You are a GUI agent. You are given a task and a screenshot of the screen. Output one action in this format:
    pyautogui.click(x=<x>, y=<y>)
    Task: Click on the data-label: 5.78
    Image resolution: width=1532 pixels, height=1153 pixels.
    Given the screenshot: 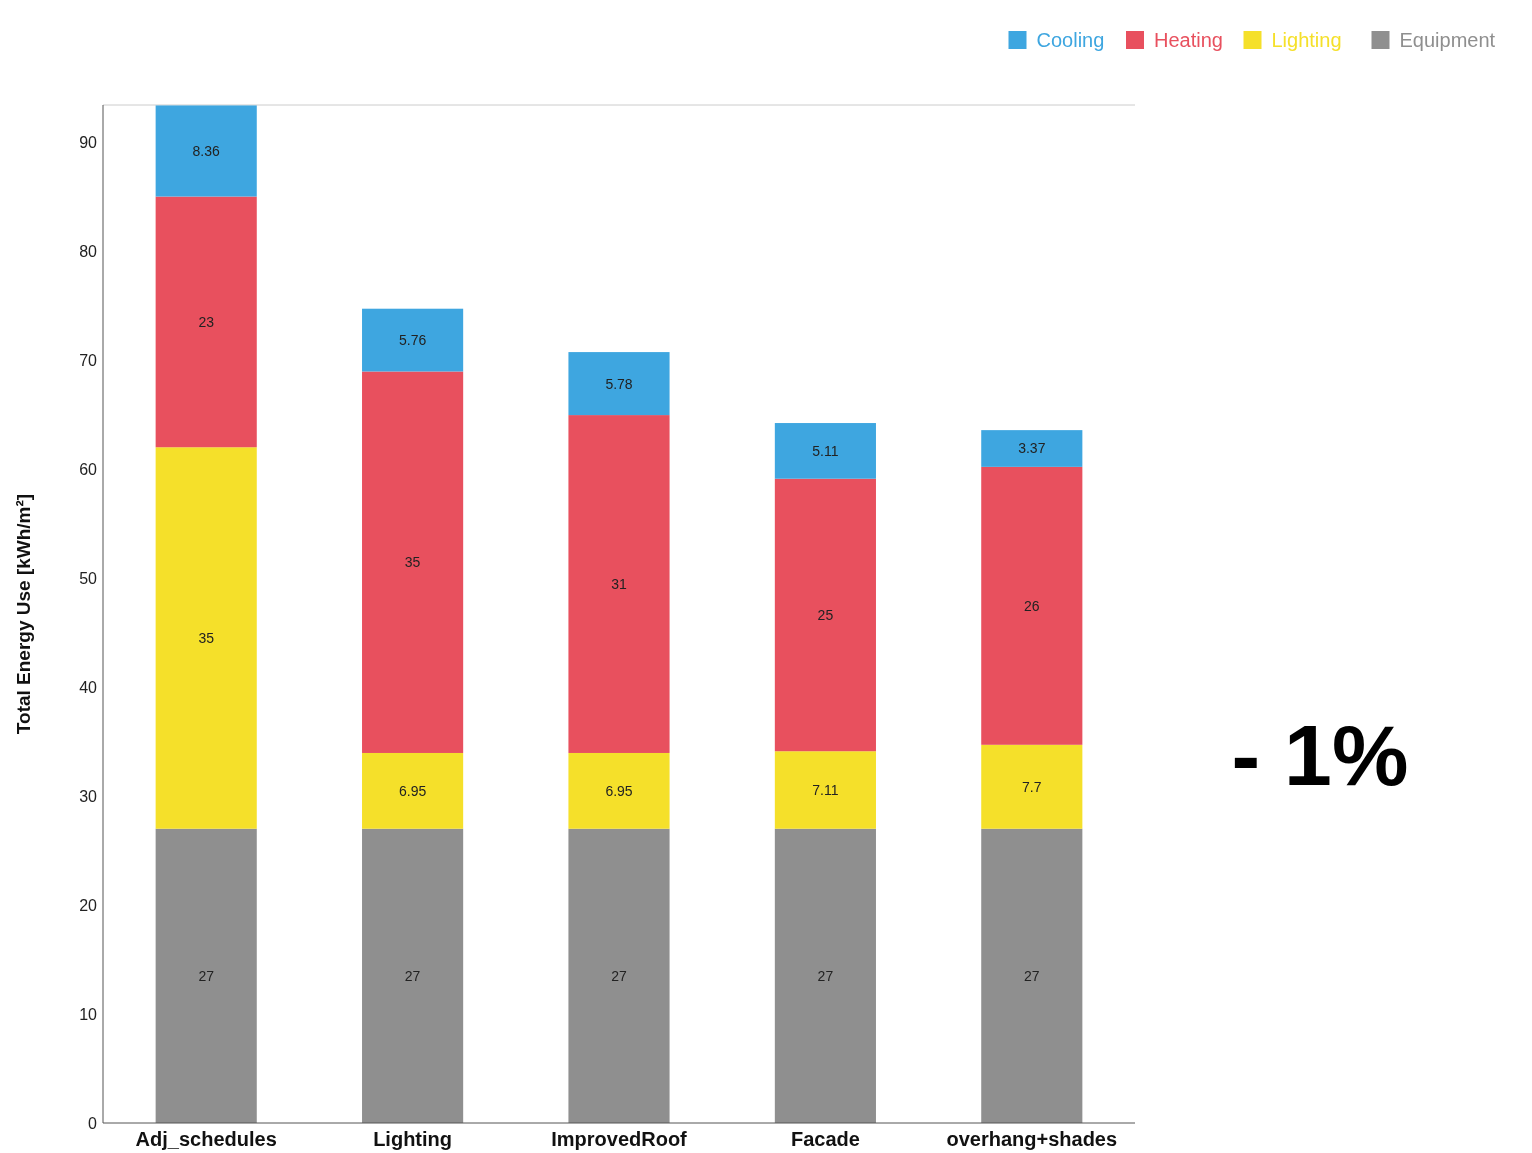 What is the action you would take?
    pyautogui.click(x=619, y=383)
    